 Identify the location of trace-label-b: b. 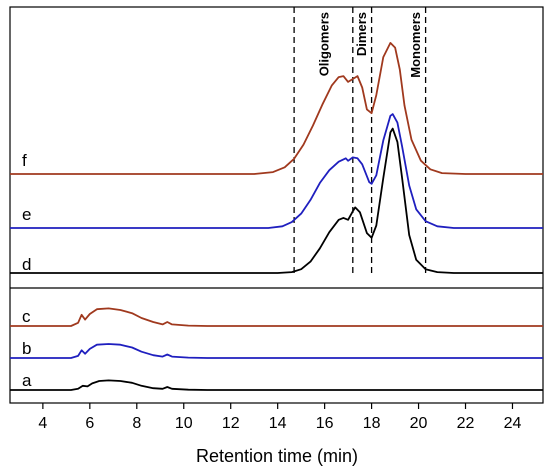
(26, 348).